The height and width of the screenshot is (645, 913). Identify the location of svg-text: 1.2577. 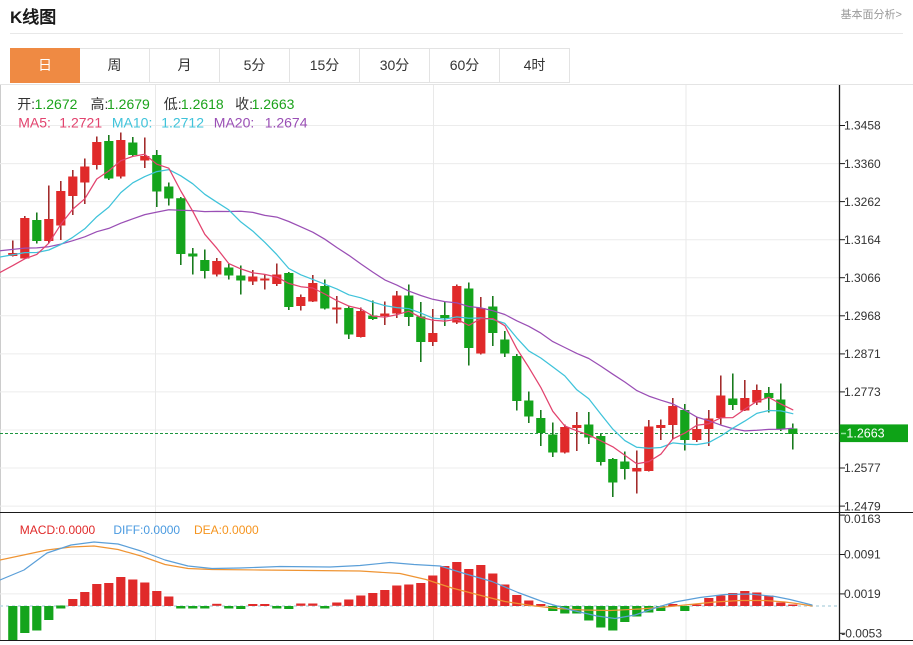
(862, 468).